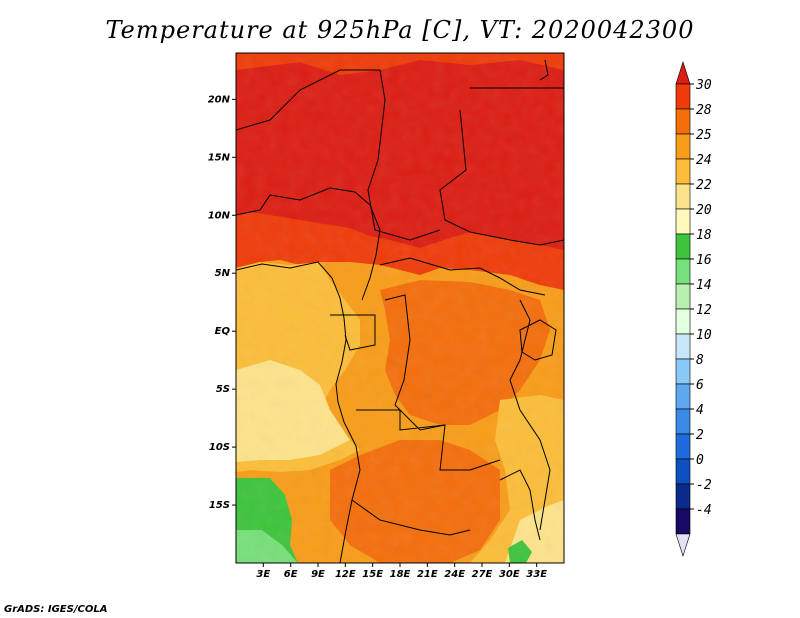 The width and height of the screenshot is (800, 618). What do you see at coordinates (501, 166) in the screenshot?
I see `border-sudan` at bounding box center [501, 166].